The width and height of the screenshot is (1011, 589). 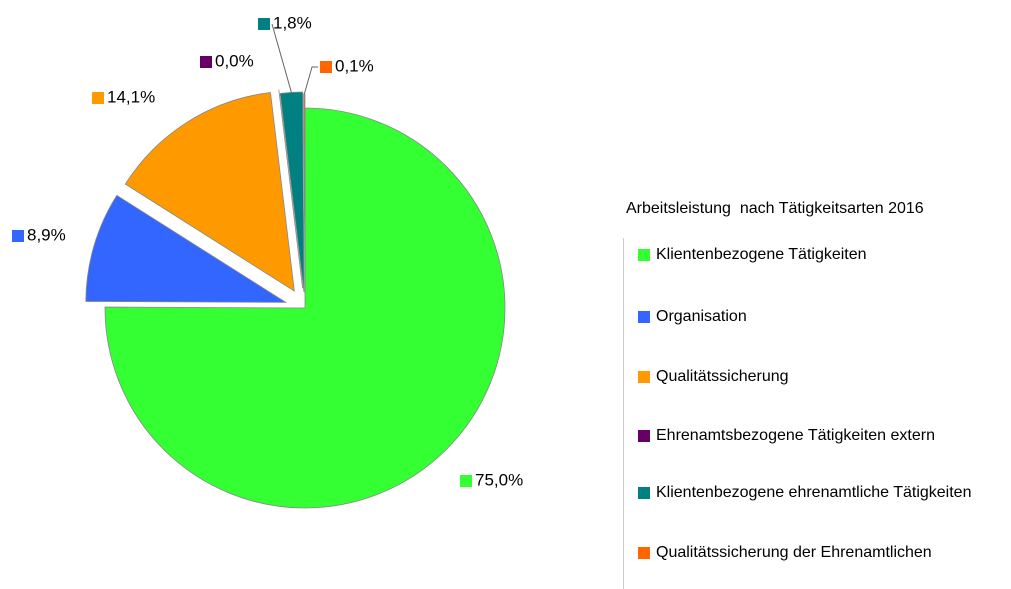 What do you see at coordinates (131, 96) in the screenshot?
I see `data-label: 14,1%` at bounding box center [131, 96].